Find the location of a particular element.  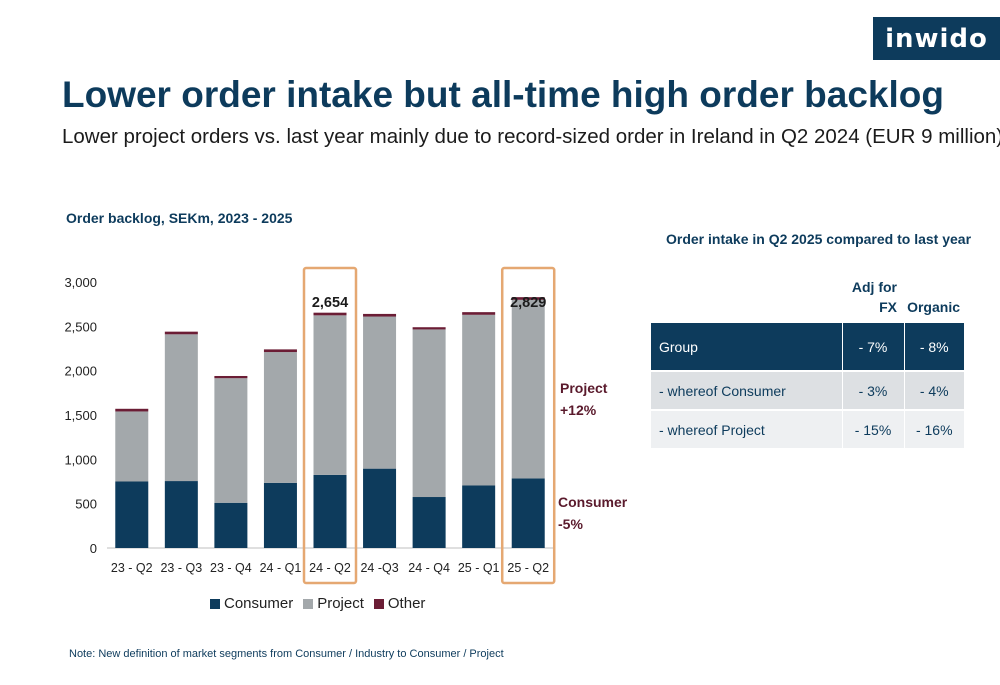

legend-label-other: Other is located at coordinates (406, 603).